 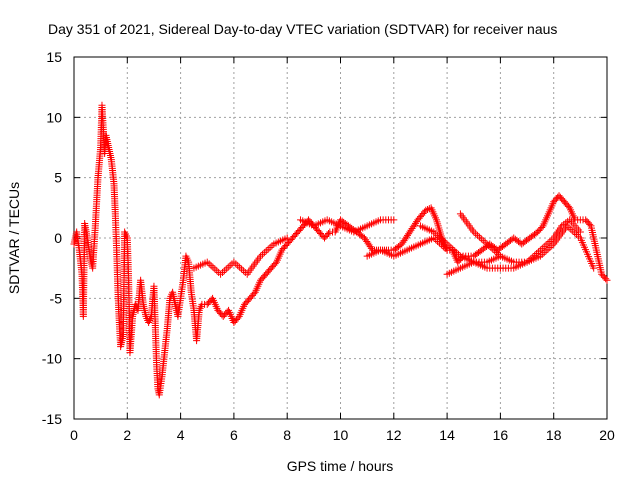 What do you see at coordinates (127, 435) in the screenshot?
I see `x-tick-label: 2` at bounding box center [127, 435].